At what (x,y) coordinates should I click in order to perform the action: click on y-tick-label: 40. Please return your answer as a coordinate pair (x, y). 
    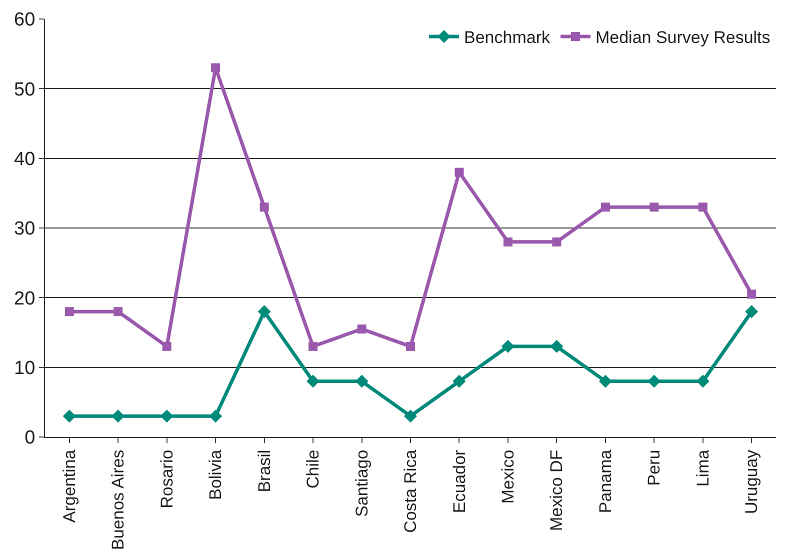
    Looking at the image, I should click on (25, 159).